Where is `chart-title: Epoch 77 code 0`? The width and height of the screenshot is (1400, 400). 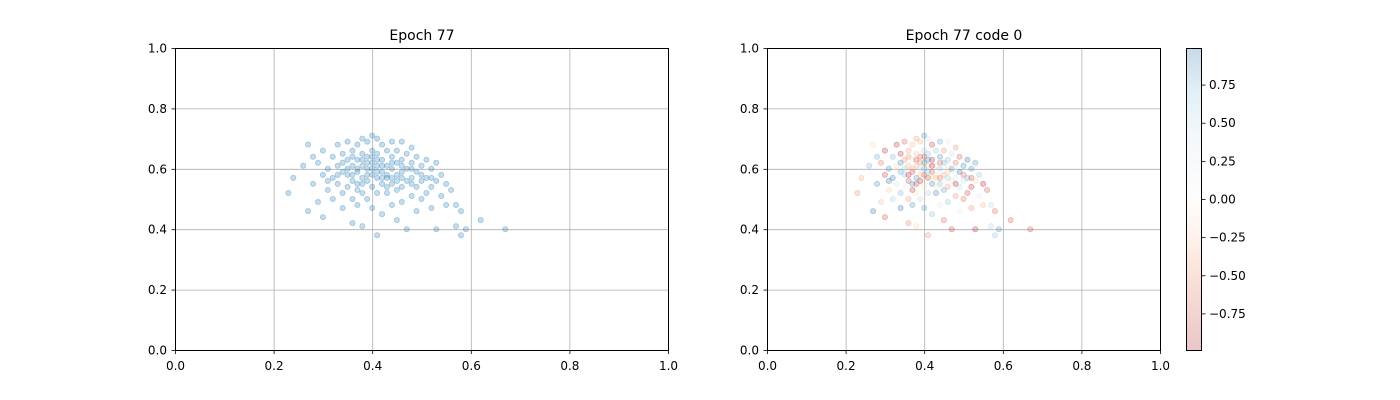
chart-title: Epoch 77 code 0 is located at coordinates (964, 36).